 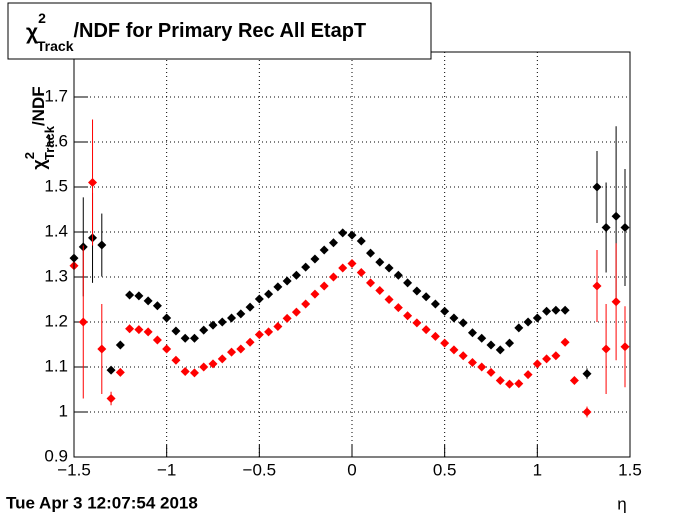 I want to click on y-tick-label: 1.2, so click(x=56, y=320).